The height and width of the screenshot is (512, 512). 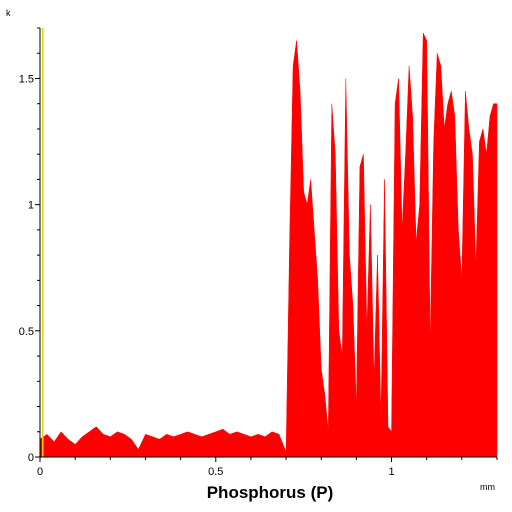 What do you see at coordinates (29, 245) in the screenshot?
I see `y-tick-group: 0 0.5 1 1.5` at bounding box center [29, 245].